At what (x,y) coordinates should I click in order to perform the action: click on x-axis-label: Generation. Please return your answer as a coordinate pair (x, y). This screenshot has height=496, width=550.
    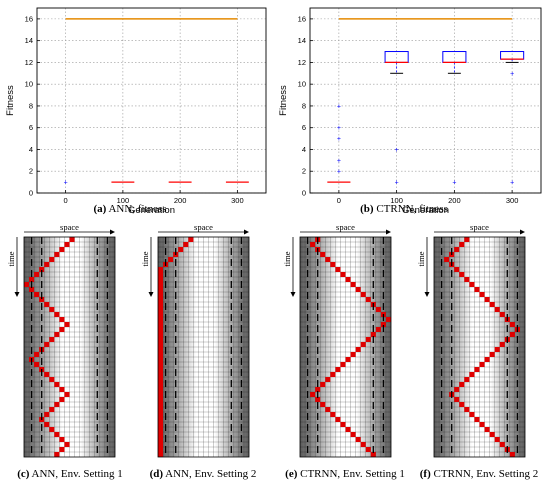
    Looking at the image, I should click on (425, 210).